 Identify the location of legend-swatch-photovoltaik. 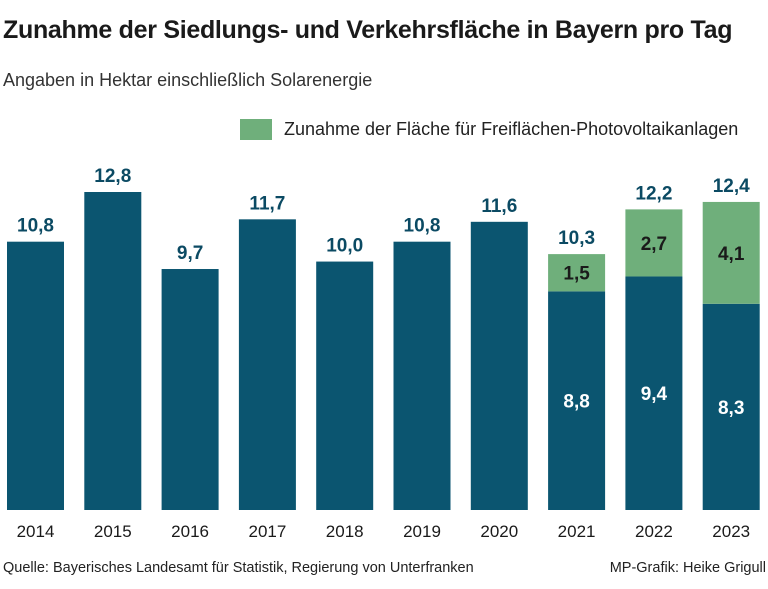
(256, 129).